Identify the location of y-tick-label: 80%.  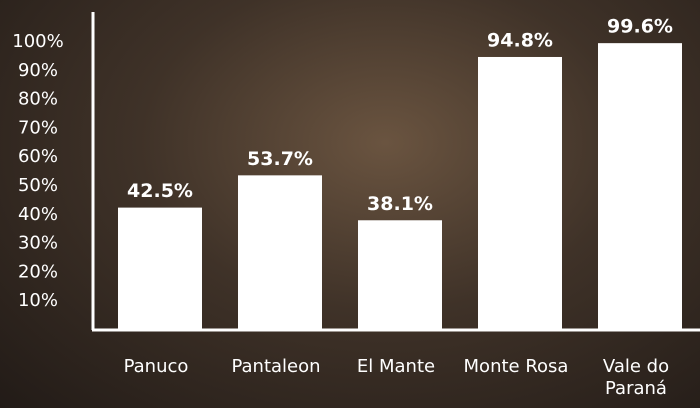
(38, 99).